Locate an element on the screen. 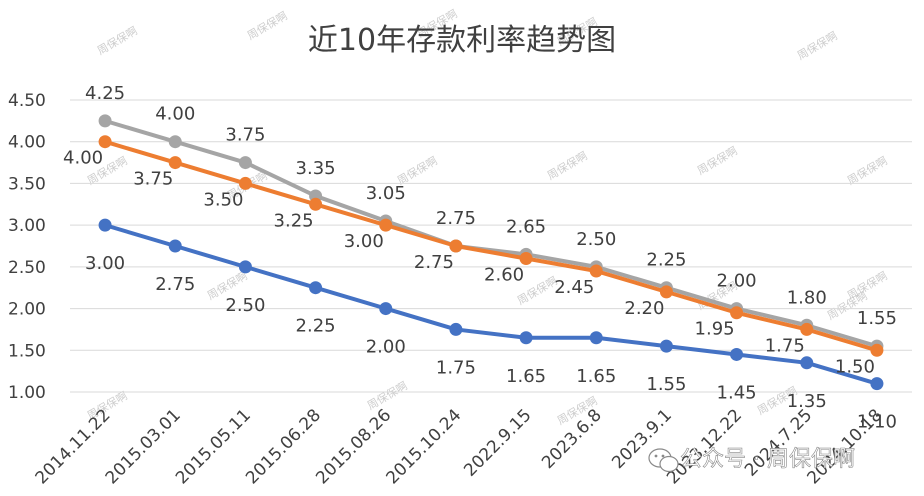 The width and height of the screenshot is (924, 496). brand-watermark: 公众号 · 周保保啊 is located at coordinates (751, 460).